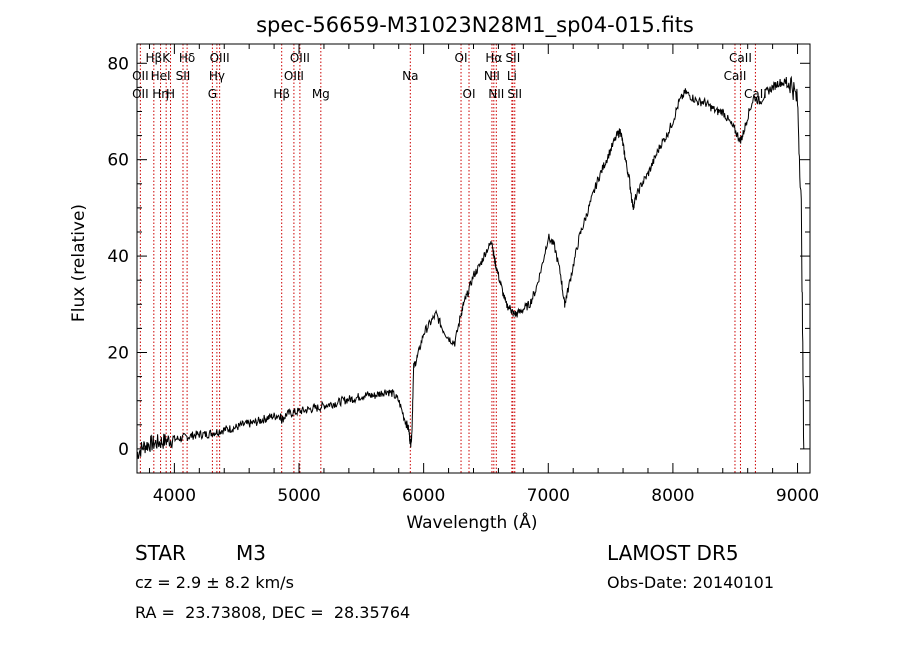 This screenshot has width=900, height=649. Describe the element at coordinates (118, 353) in the screenshot. I see `y-tick-label: 20` at that location.